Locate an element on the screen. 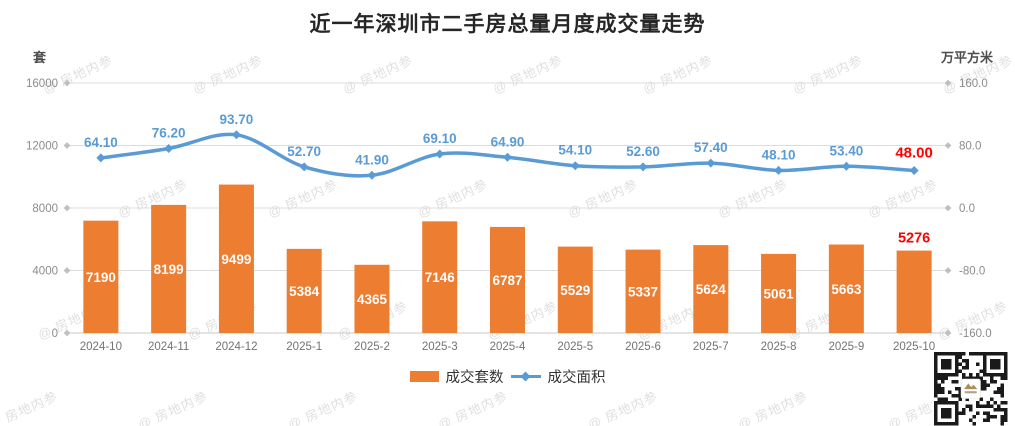  x-axis-category-label: 2025-4 is located at coordinates (508, 347).